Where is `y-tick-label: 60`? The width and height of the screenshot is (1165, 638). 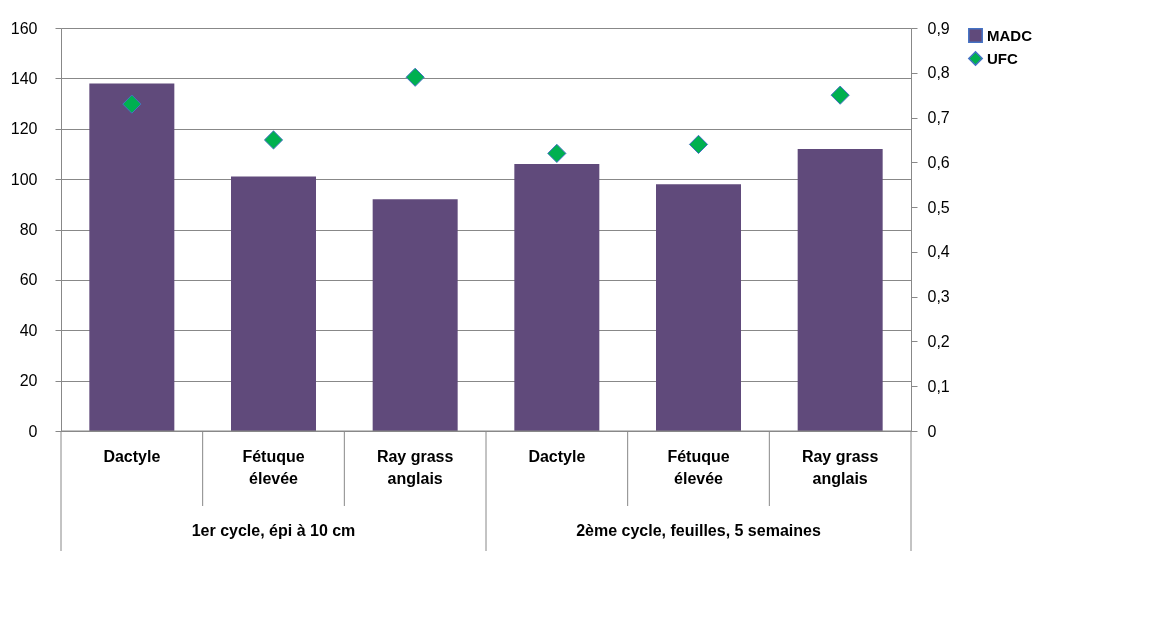 y-tick-label: 60 is located at coordinates (28, 280).